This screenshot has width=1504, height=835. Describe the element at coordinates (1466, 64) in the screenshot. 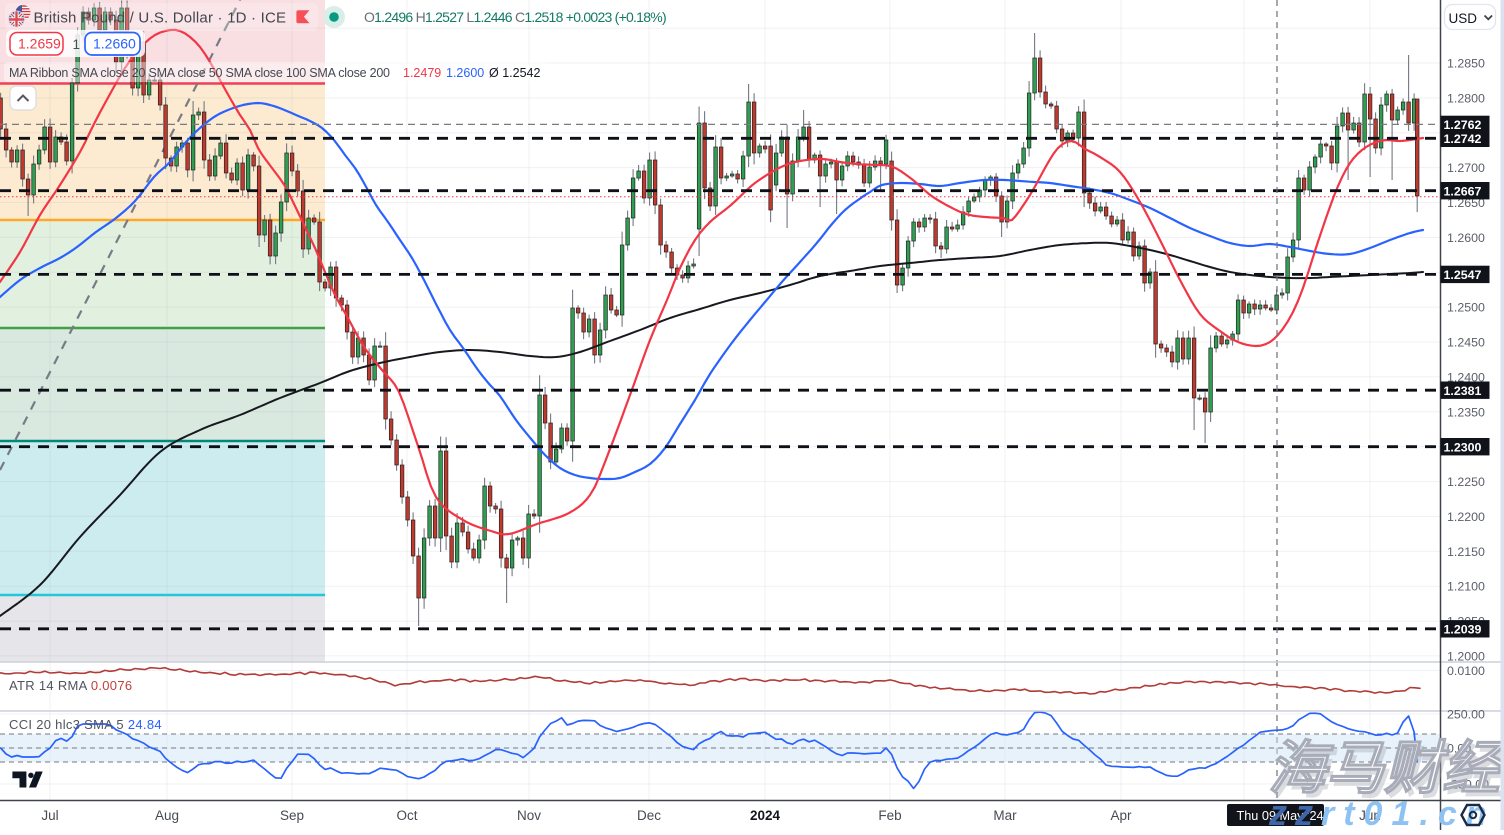

I see `svg-text: 1.2850` at that location.